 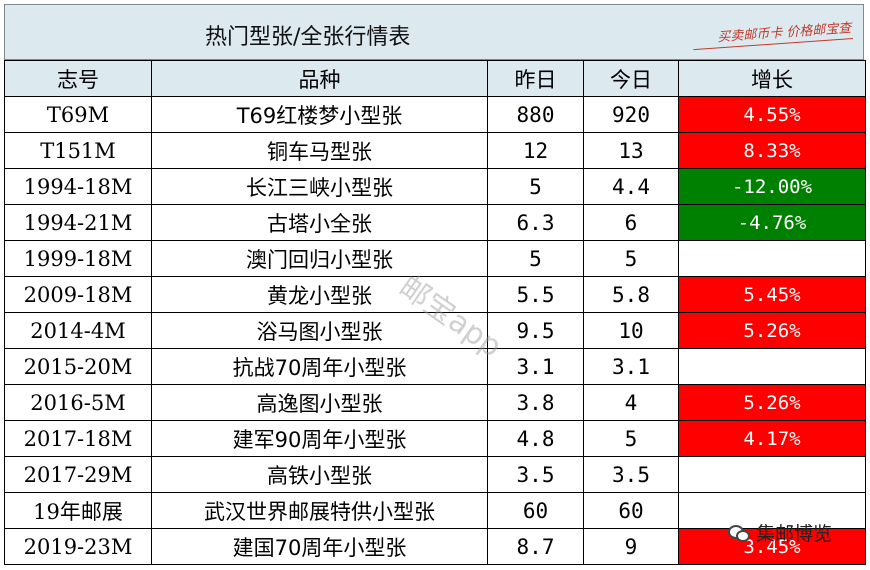 I want to click on table-row: T151M 铜车马型张 12 13 8.33%, so click(x=435, y=150).